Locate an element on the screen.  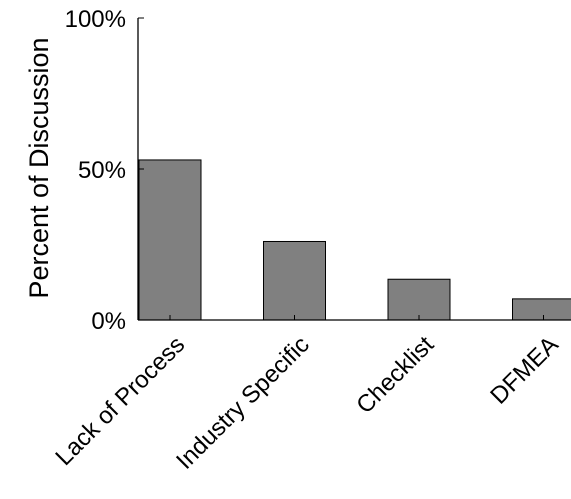
y-tick-label: 0% is located at coordinates (108, 321).